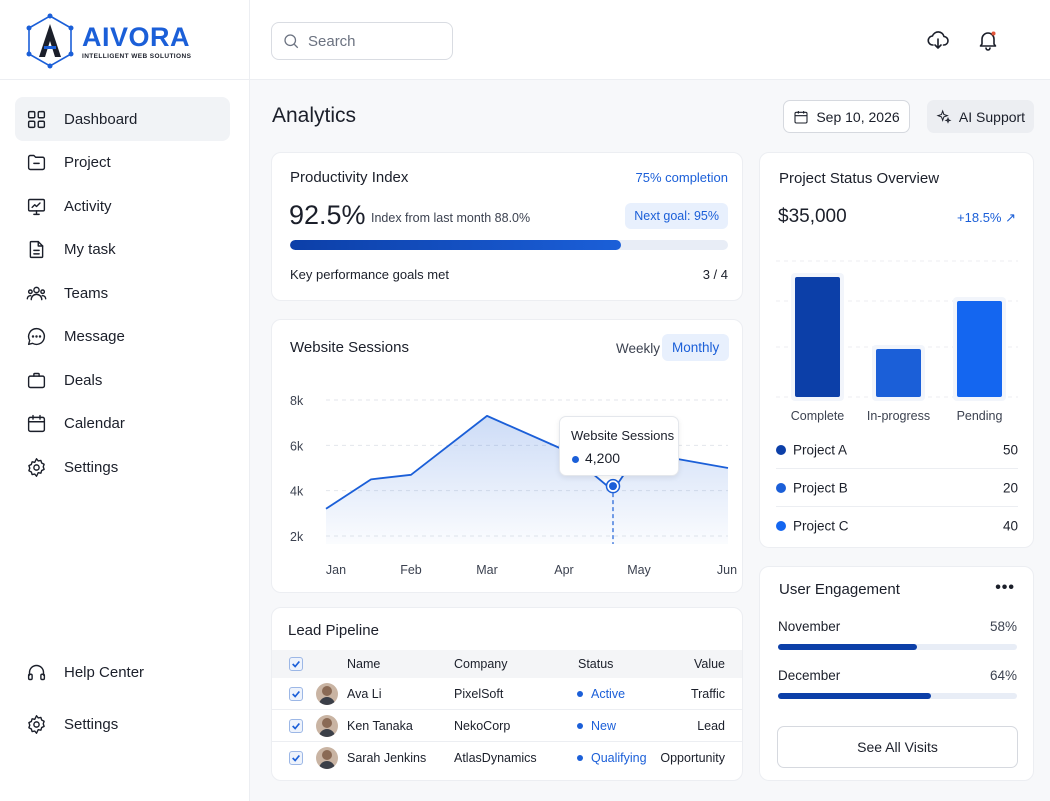 The width and height of the screenshot is (1050, 801). What do you see at coordinates (122, 467) in the screenshot?
I see `sidebar-item-settings: Settings` at bounding box center [122, 467].